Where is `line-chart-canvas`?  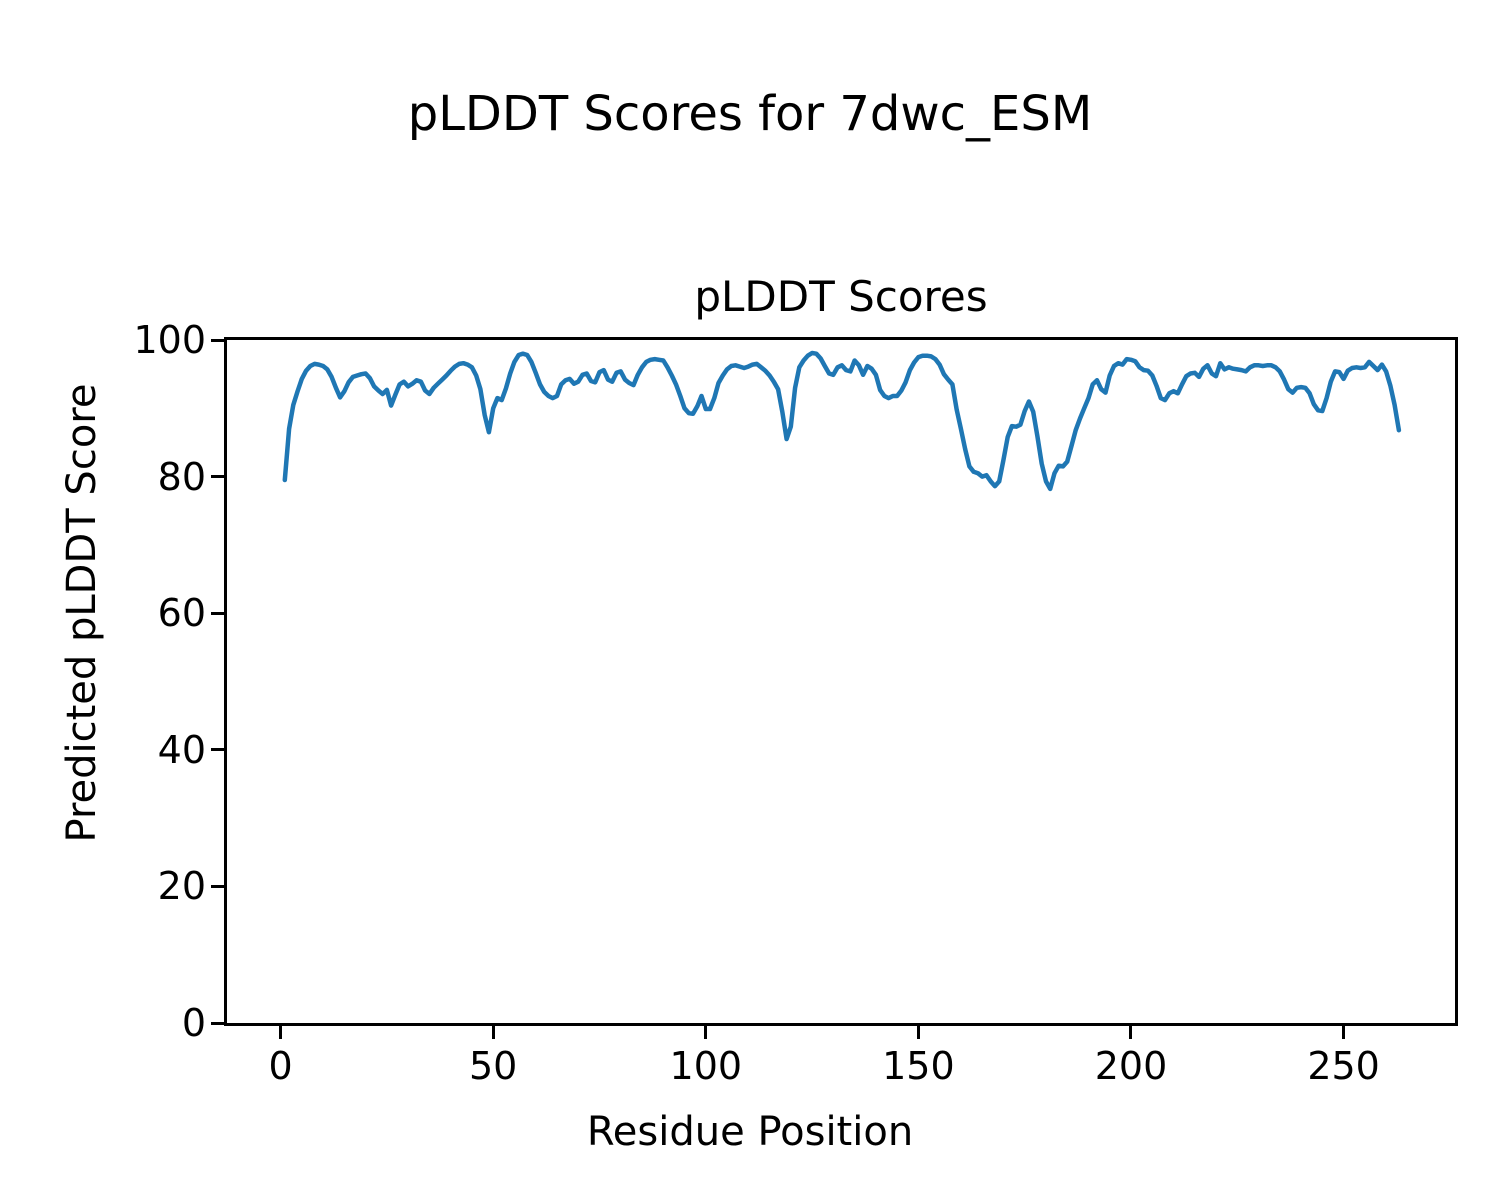 line-chart-canvas is located at coordinates (842, 421).